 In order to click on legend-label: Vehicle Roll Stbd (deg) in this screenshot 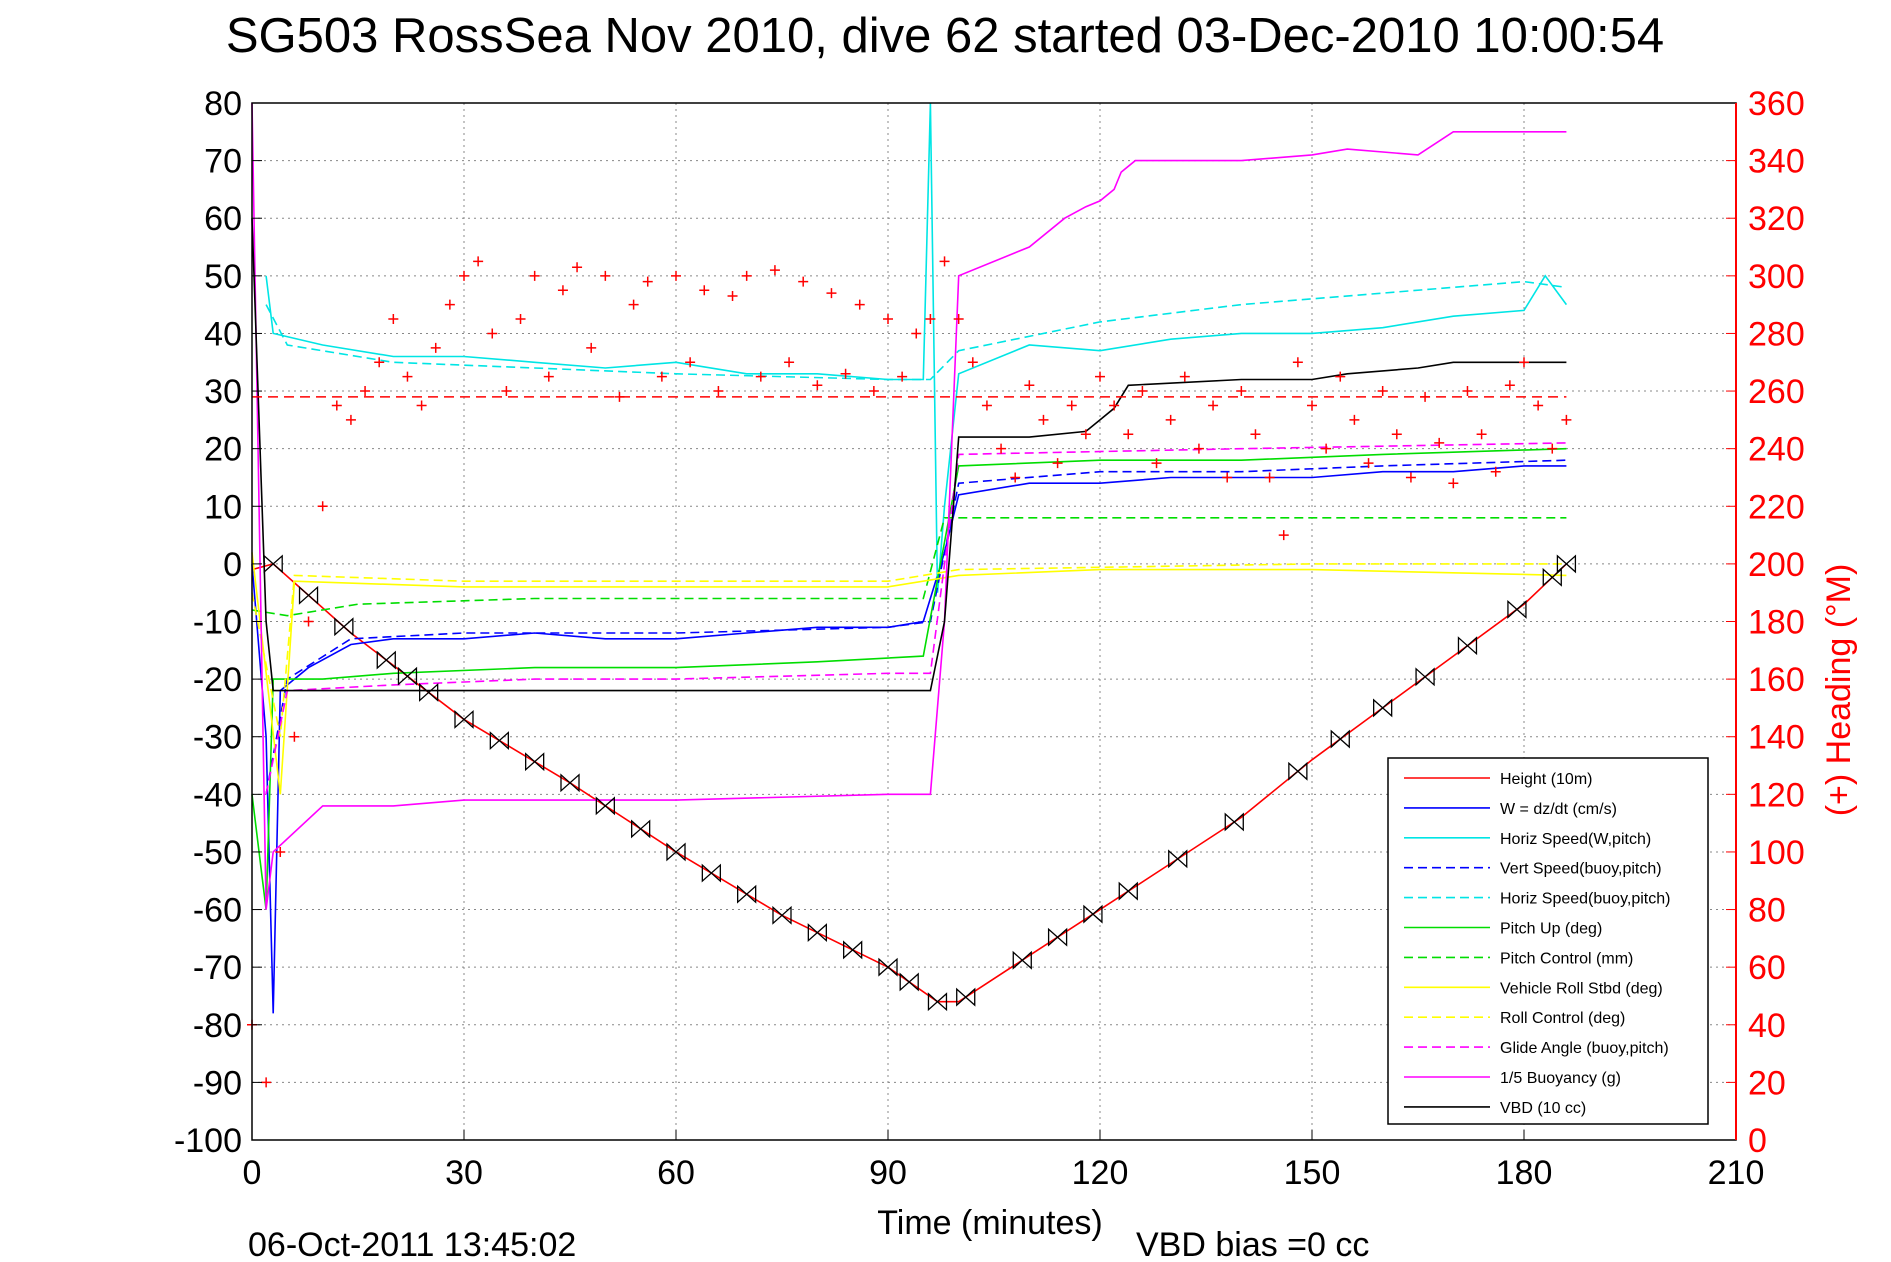, I will do `click(1581, 988)`.